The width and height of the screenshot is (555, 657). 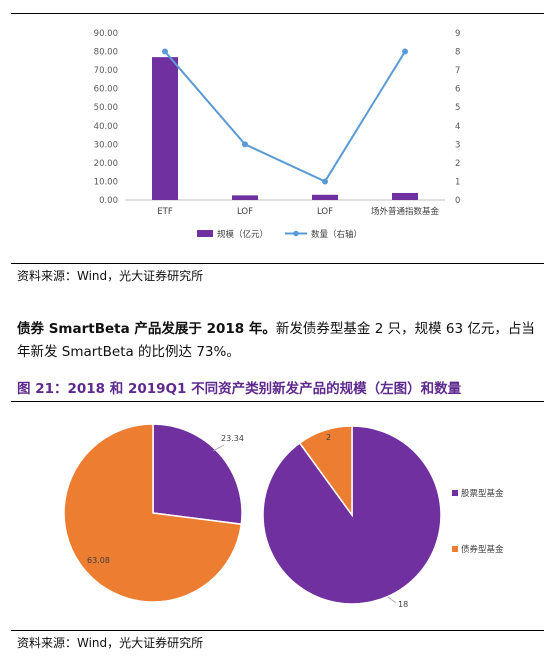 What do you see at coordinates (106, 127) in the screenshot?
I see `left-tick-label: 40.00` at bounding box center [106, 127].